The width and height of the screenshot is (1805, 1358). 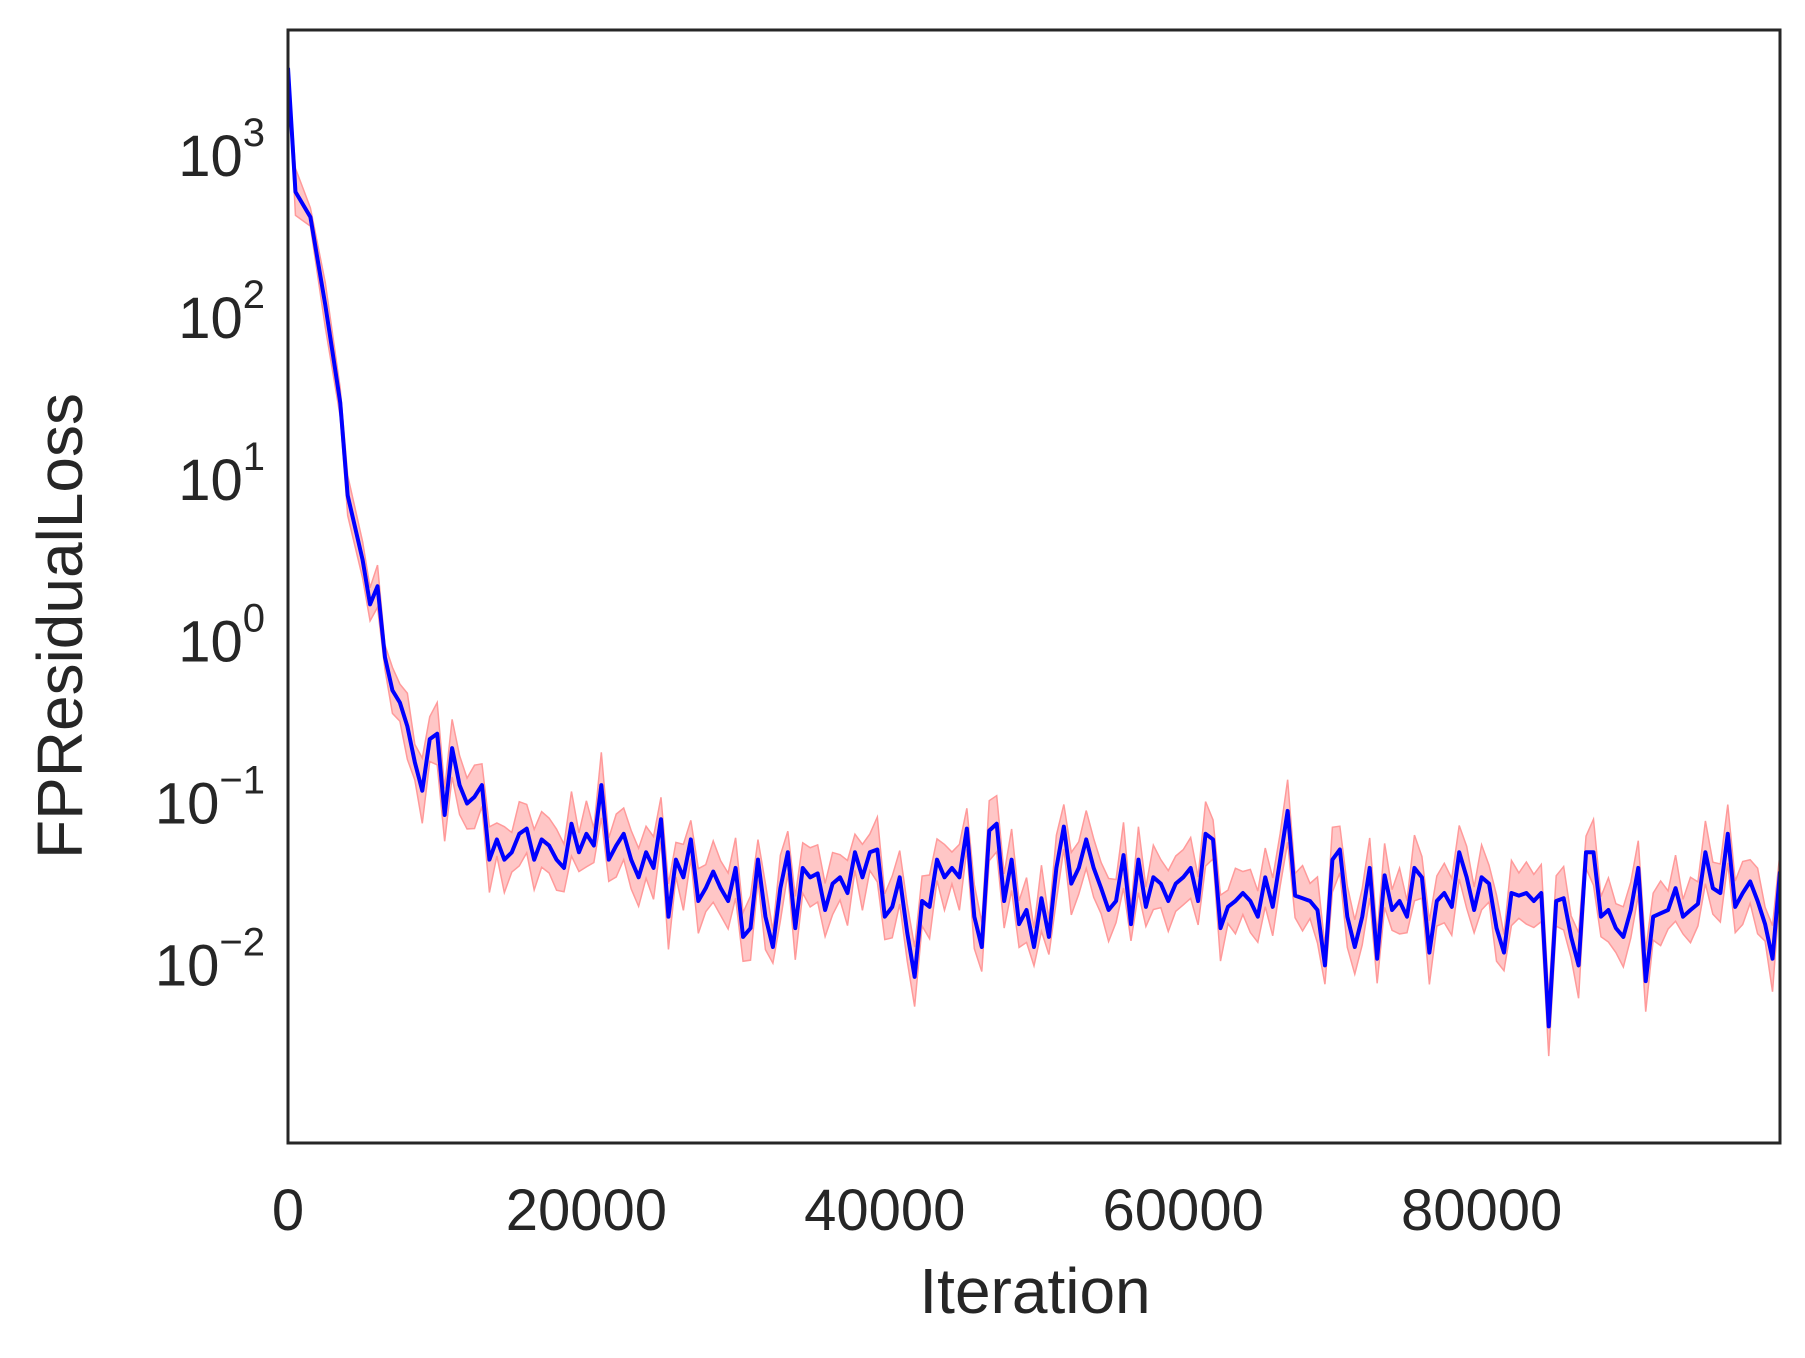 What do you see at coordinates (1034, 1291) in the screenshot?
I see `x-axis-label: Iteration` at bounding box center [1034, 1291].